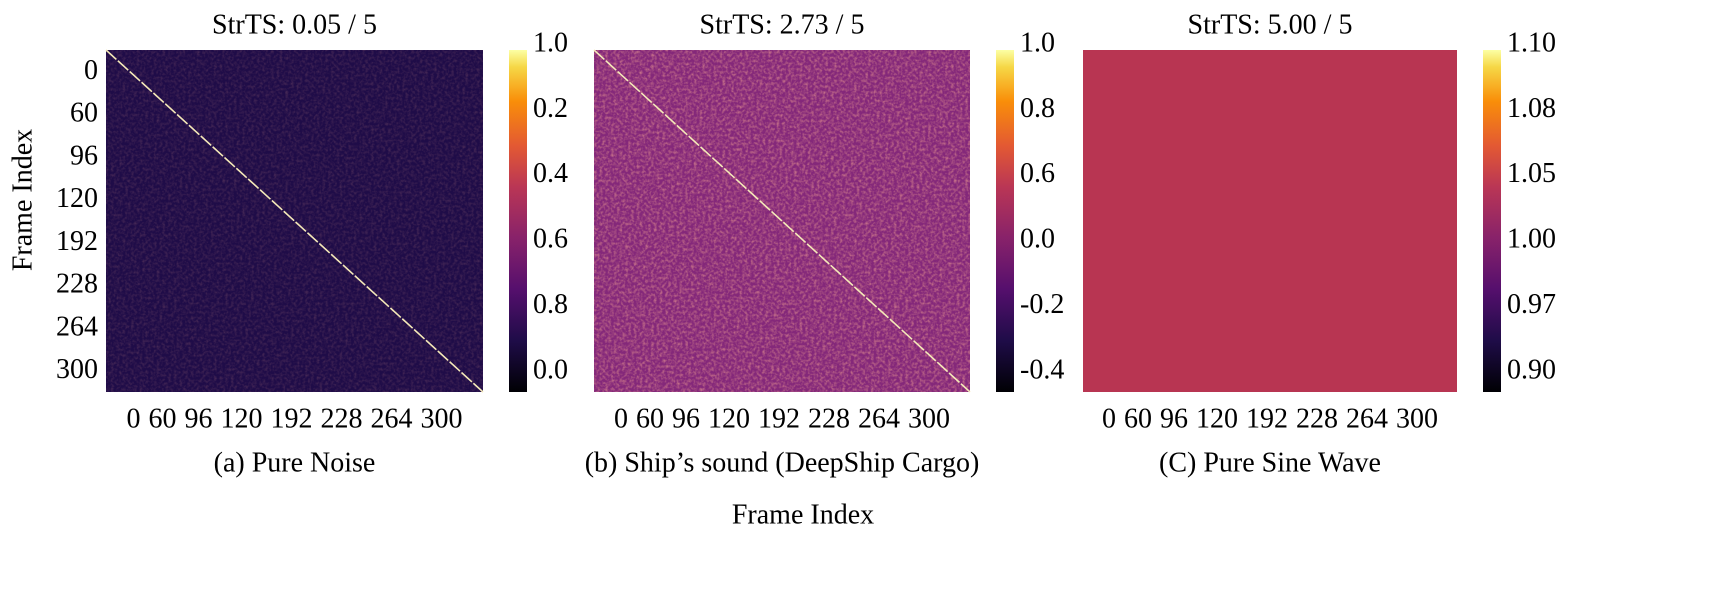 Image resolution: width=1713 pixels, height=593 pixels. Describe the element at coordinates (1531, 42) in the screenshot. I see `colorbar-label: 1.10` at that location.